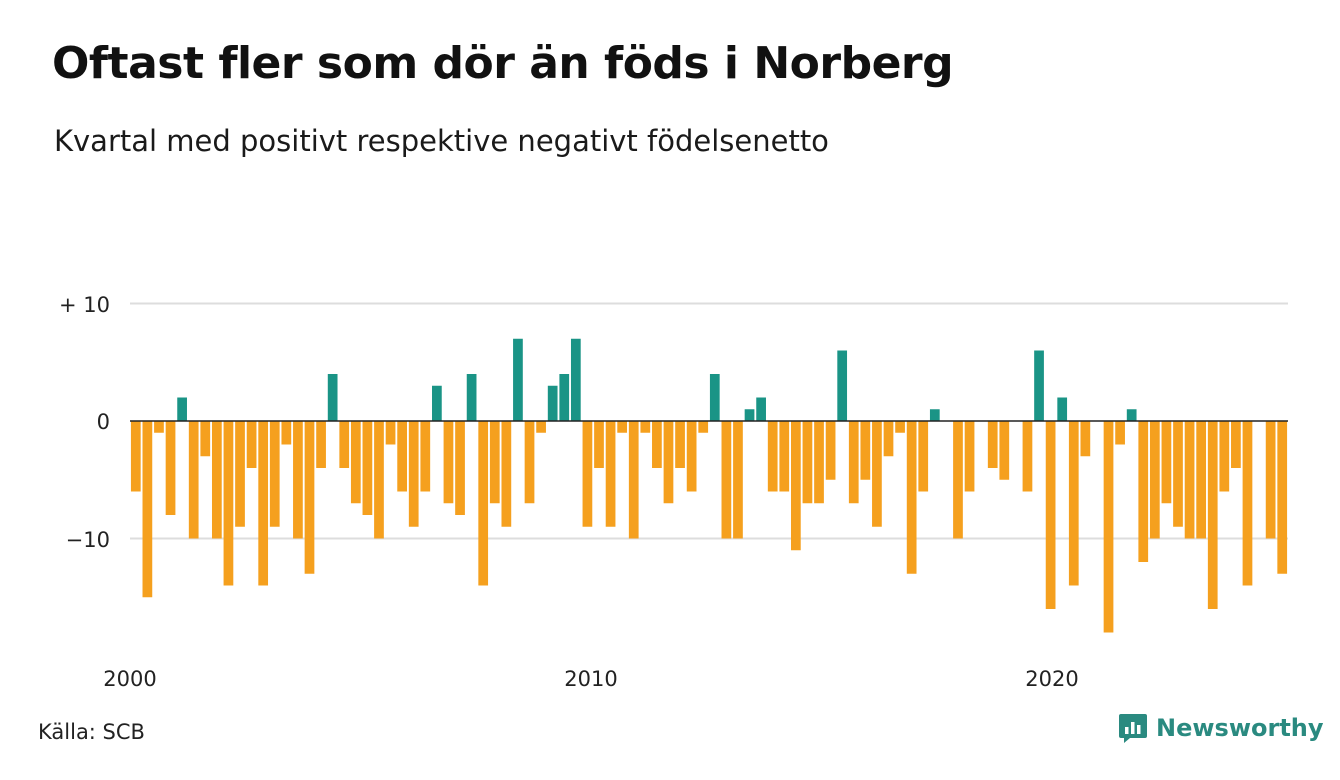 The height and width of the screenshot is (780, 1340). Describe the element at coordinates (1051, 679) in the screenshot. I see `x-tick-label-2020: 2020` at that location.